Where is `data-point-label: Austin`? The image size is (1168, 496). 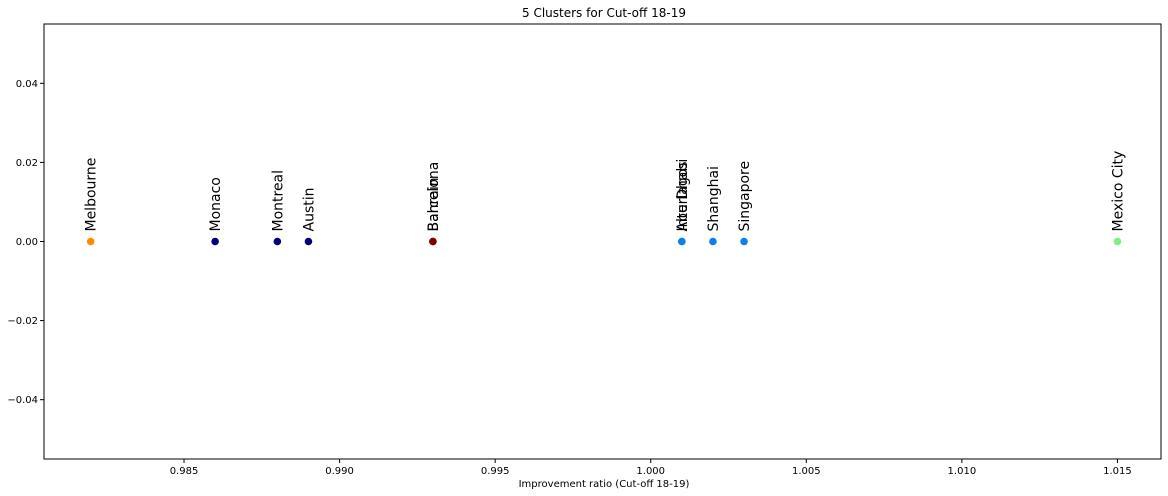
data-point-label: Austin is located at coordinates (309, 210).